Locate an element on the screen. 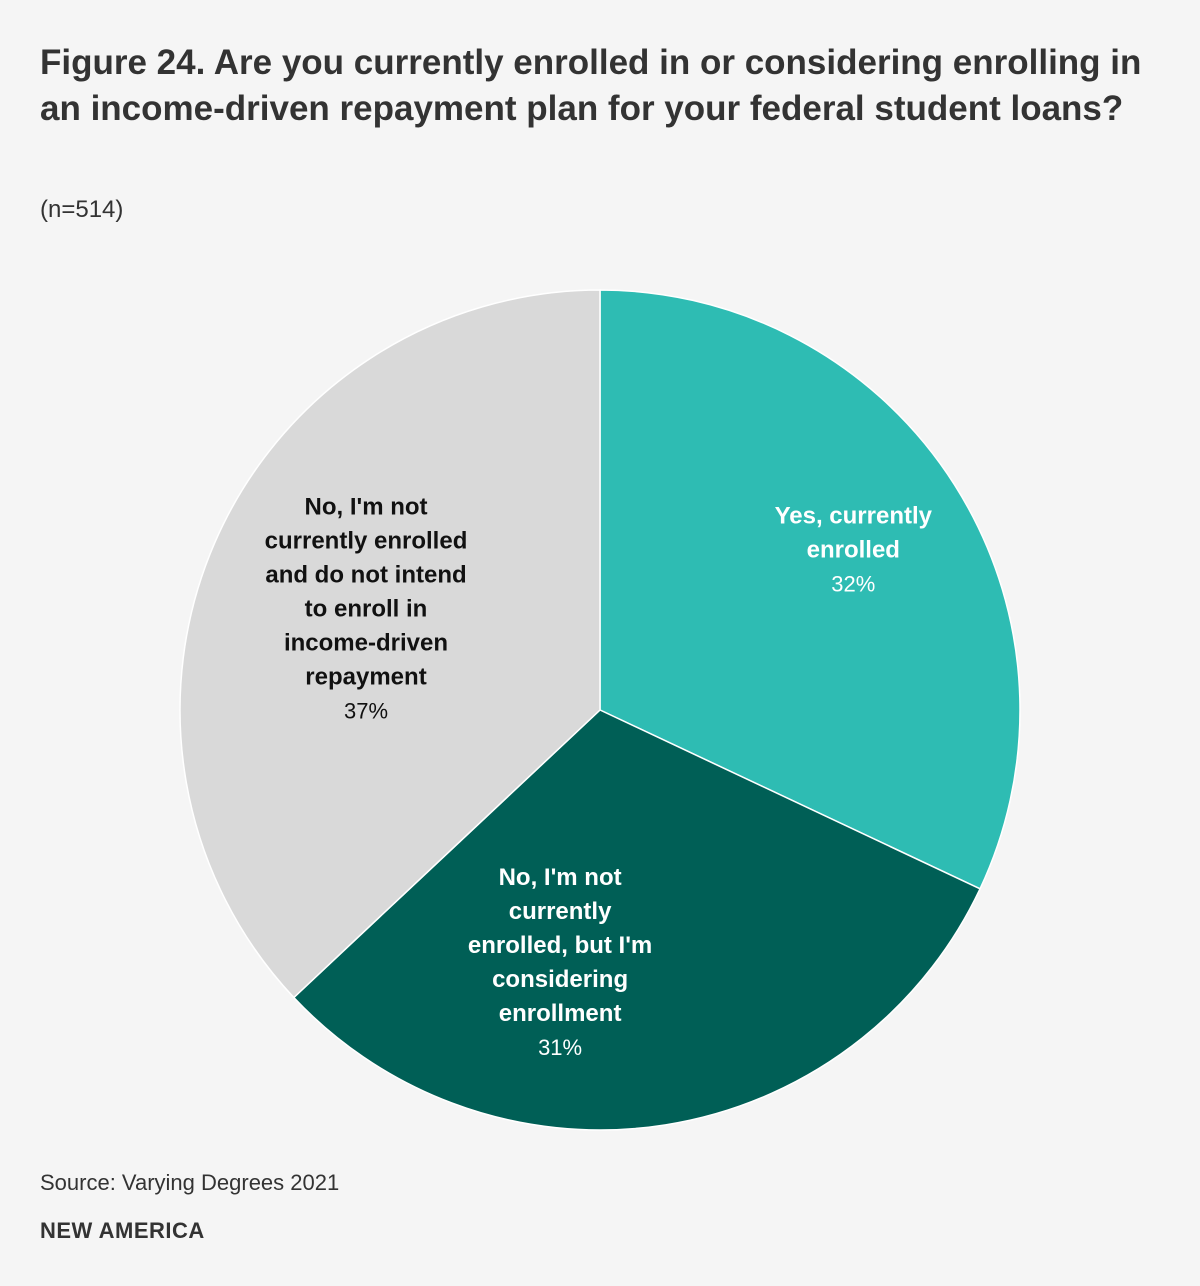 The width and height of the screenshot is (1200, 1286). brand-logo: NEW AMERICA is located at coordinates (122, 1230).